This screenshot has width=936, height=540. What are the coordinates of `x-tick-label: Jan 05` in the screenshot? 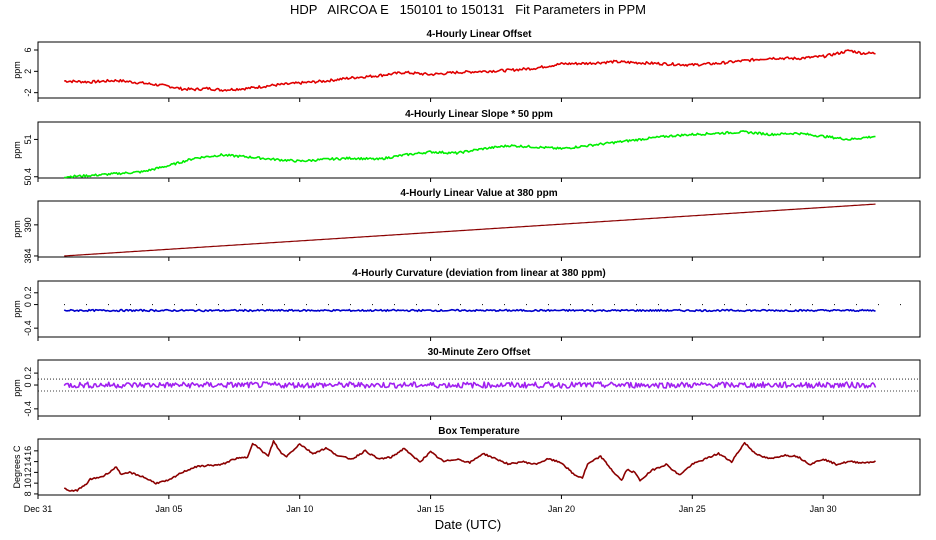 It's located at (168, 509).